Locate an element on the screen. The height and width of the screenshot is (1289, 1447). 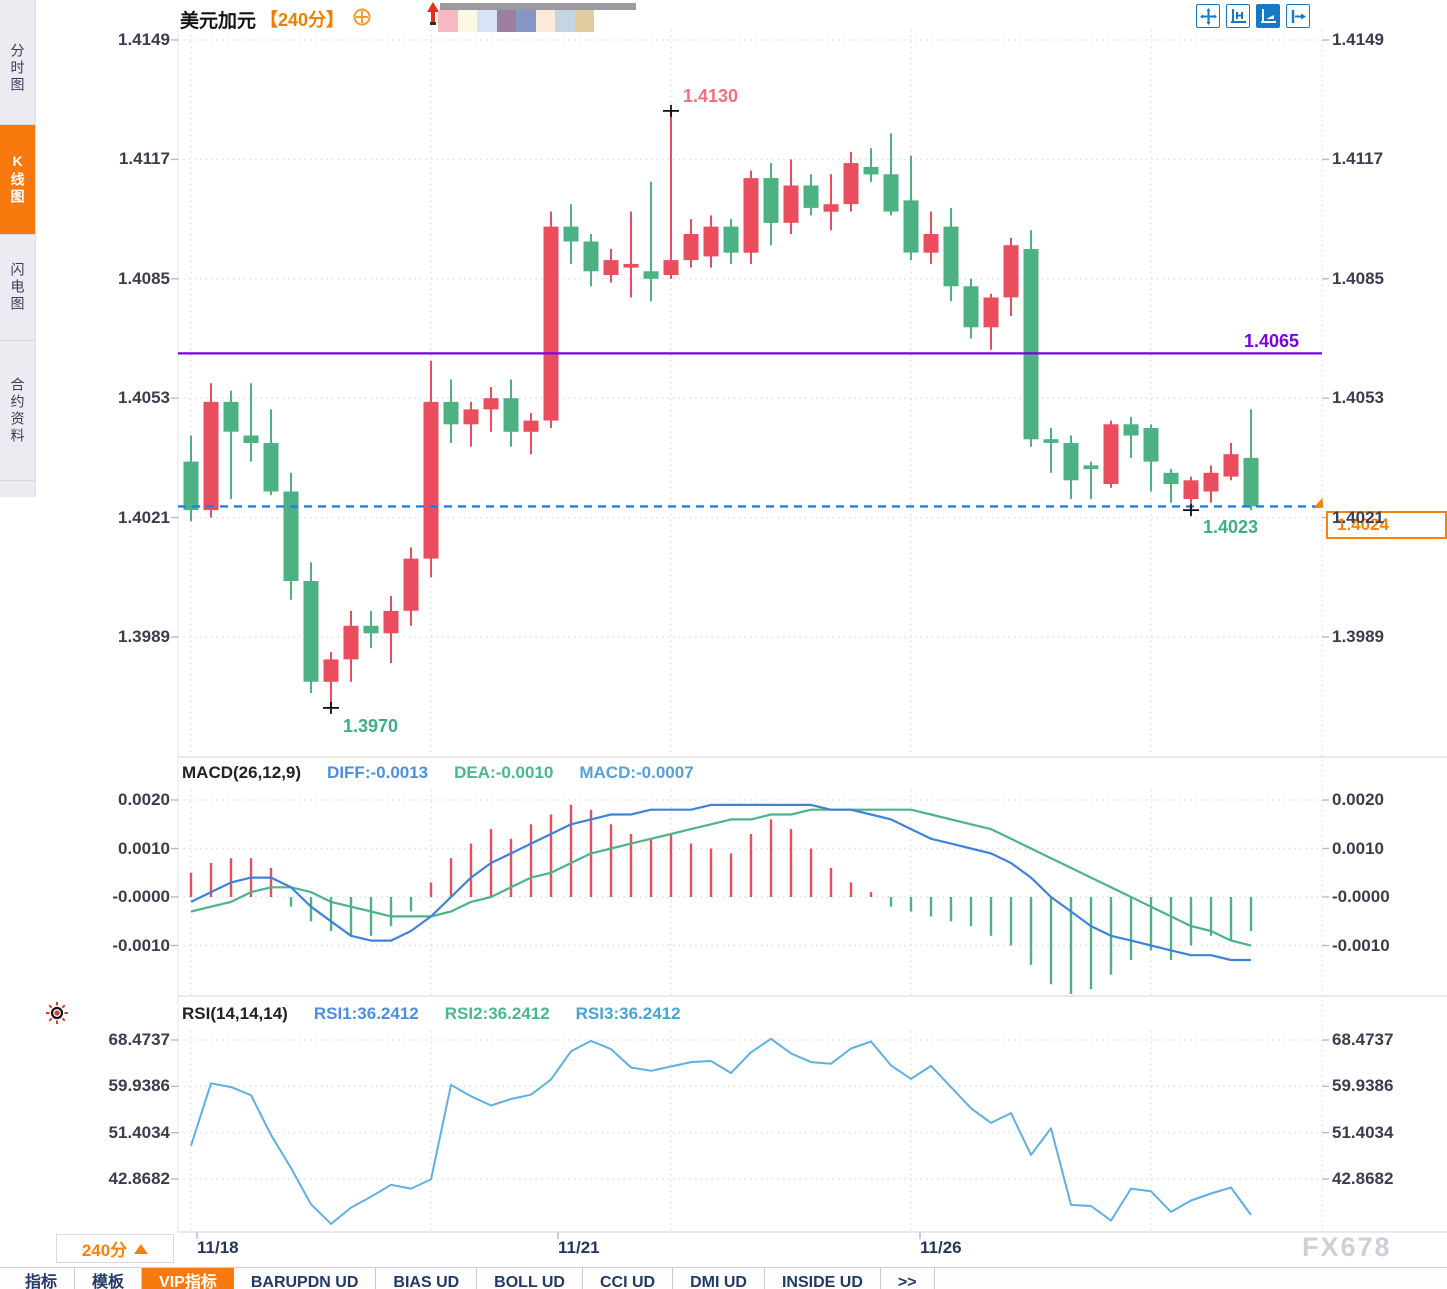
axis-scale-icon is located at coordinates (1238, 16).